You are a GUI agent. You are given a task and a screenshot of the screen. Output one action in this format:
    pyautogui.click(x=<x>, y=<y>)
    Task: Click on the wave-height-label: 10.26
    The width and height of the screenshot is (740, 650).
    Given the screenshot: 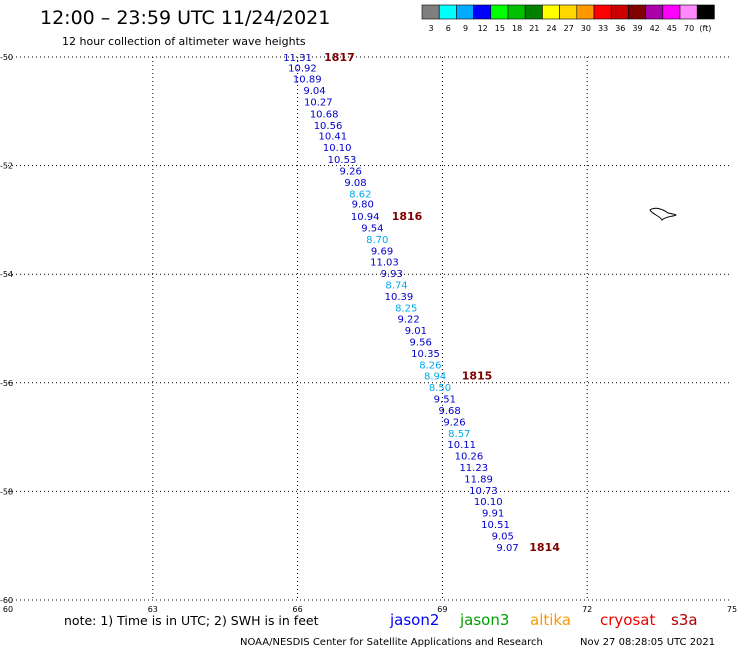 What is the action you would take?
    pyautogui.click(x=469, y=457)
    